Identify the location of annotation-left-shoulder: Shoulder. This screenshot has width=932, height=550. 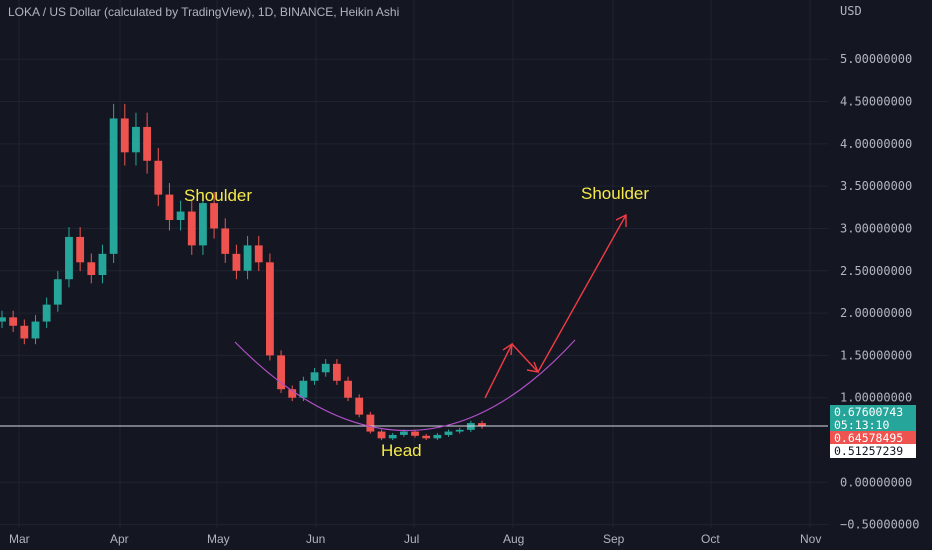
(218, 195).